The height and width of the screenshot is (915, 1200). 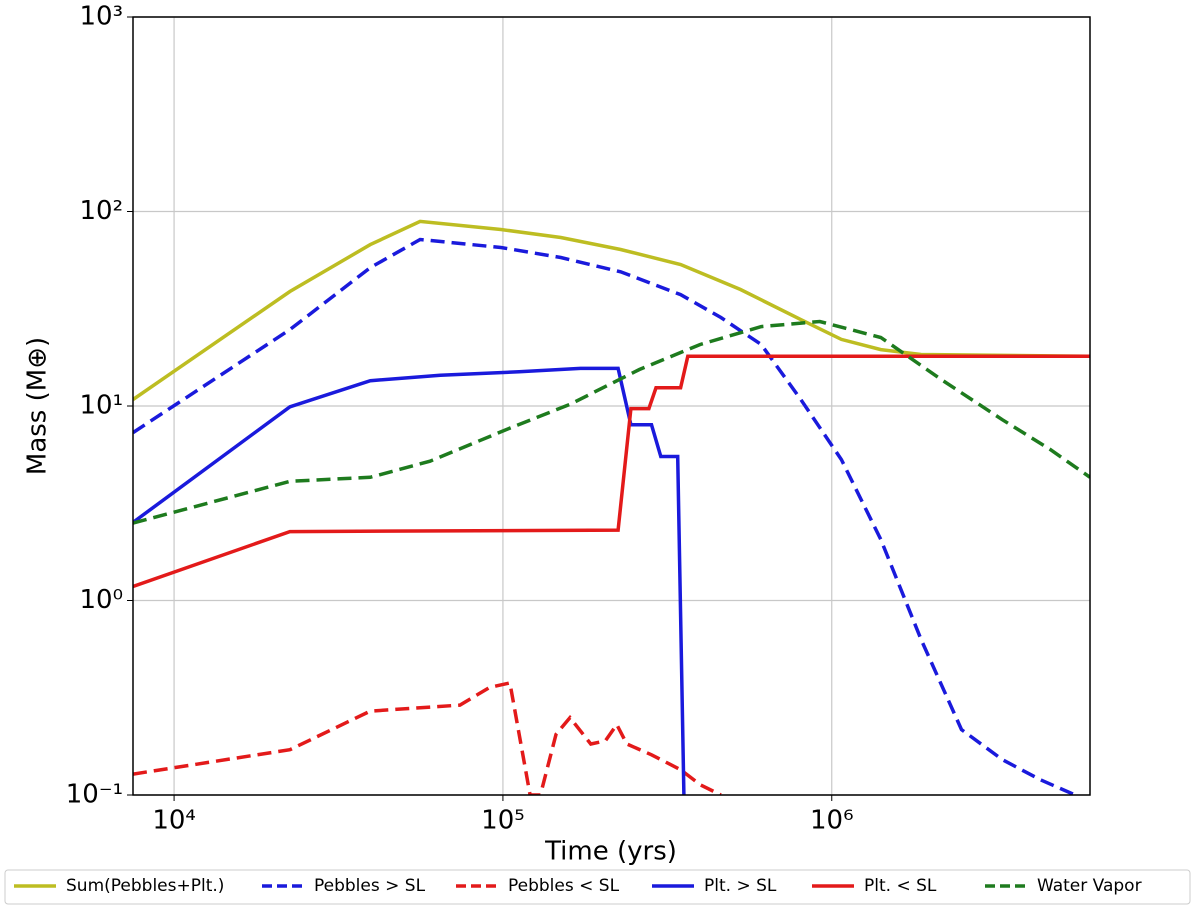 What do you see at coordinates (101, 211) in the screenshot?
I see `y-tick-label: 10²` at bounding box center [101, 211].